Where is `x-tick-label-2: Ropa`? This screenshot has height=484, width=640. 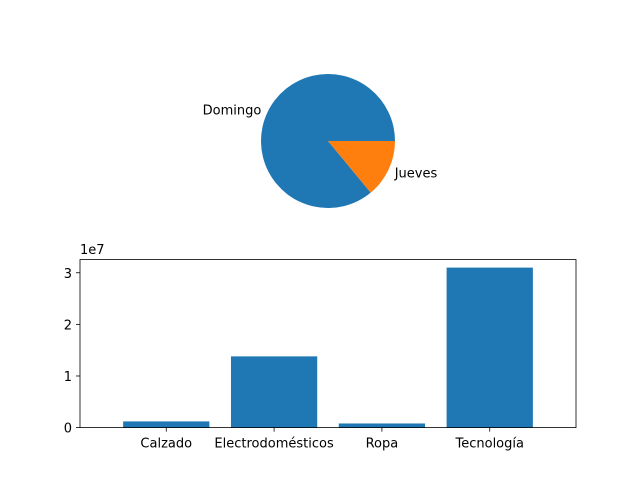
x-tick-label-2: Ropa is located at coordinates (382, 444).